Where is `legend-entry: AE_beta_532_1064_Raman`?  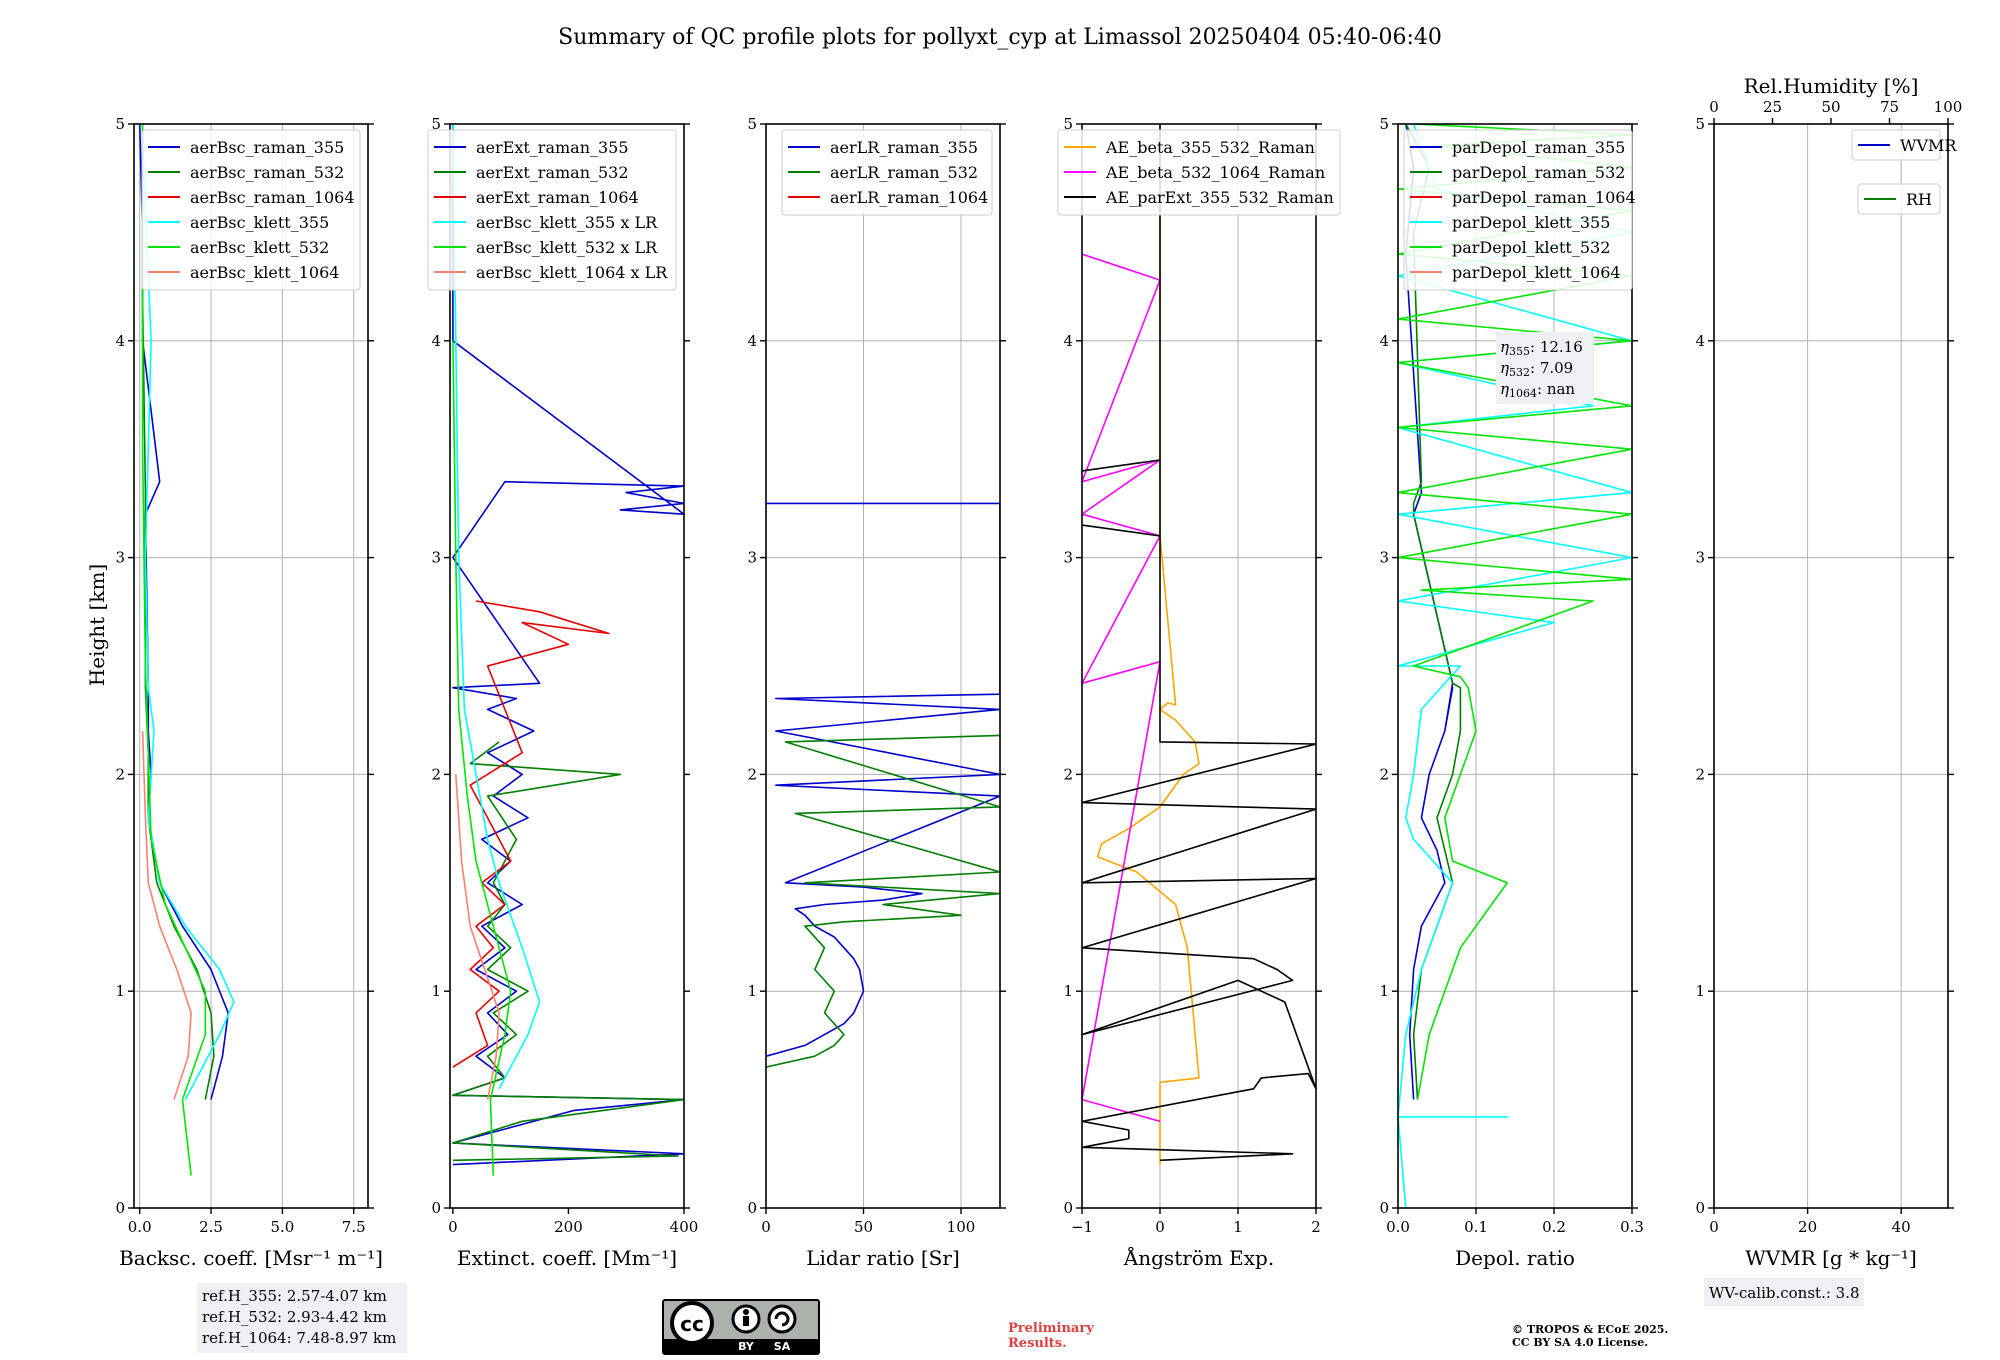 legend-entry: AE_beta_532_1064_Raman is located at coordinates (1215, 172).